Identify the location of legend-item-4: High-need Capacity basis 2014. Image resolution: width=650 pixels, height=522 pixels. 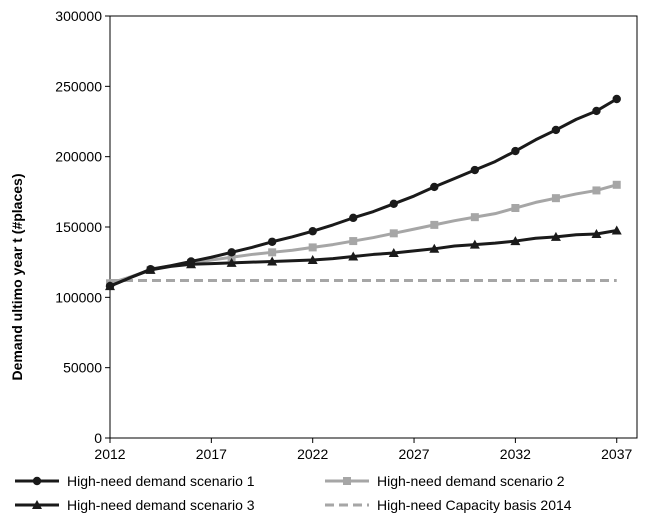
(448, 505).